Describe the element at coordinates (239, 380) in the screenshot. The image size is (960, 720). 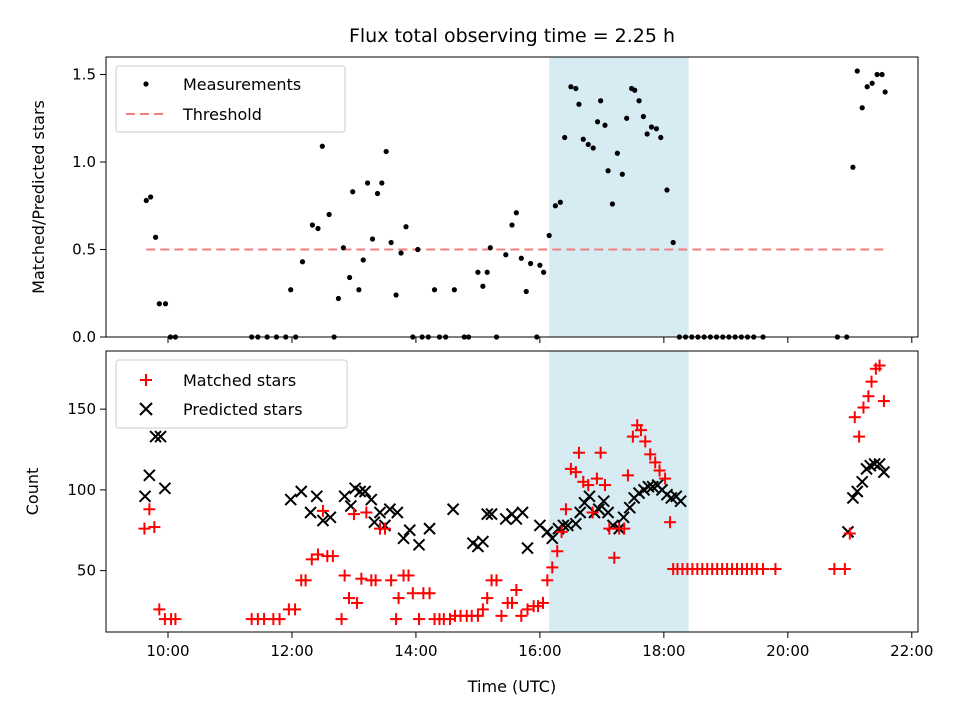
I see `legend-matched-label: Matched stars` at that location.